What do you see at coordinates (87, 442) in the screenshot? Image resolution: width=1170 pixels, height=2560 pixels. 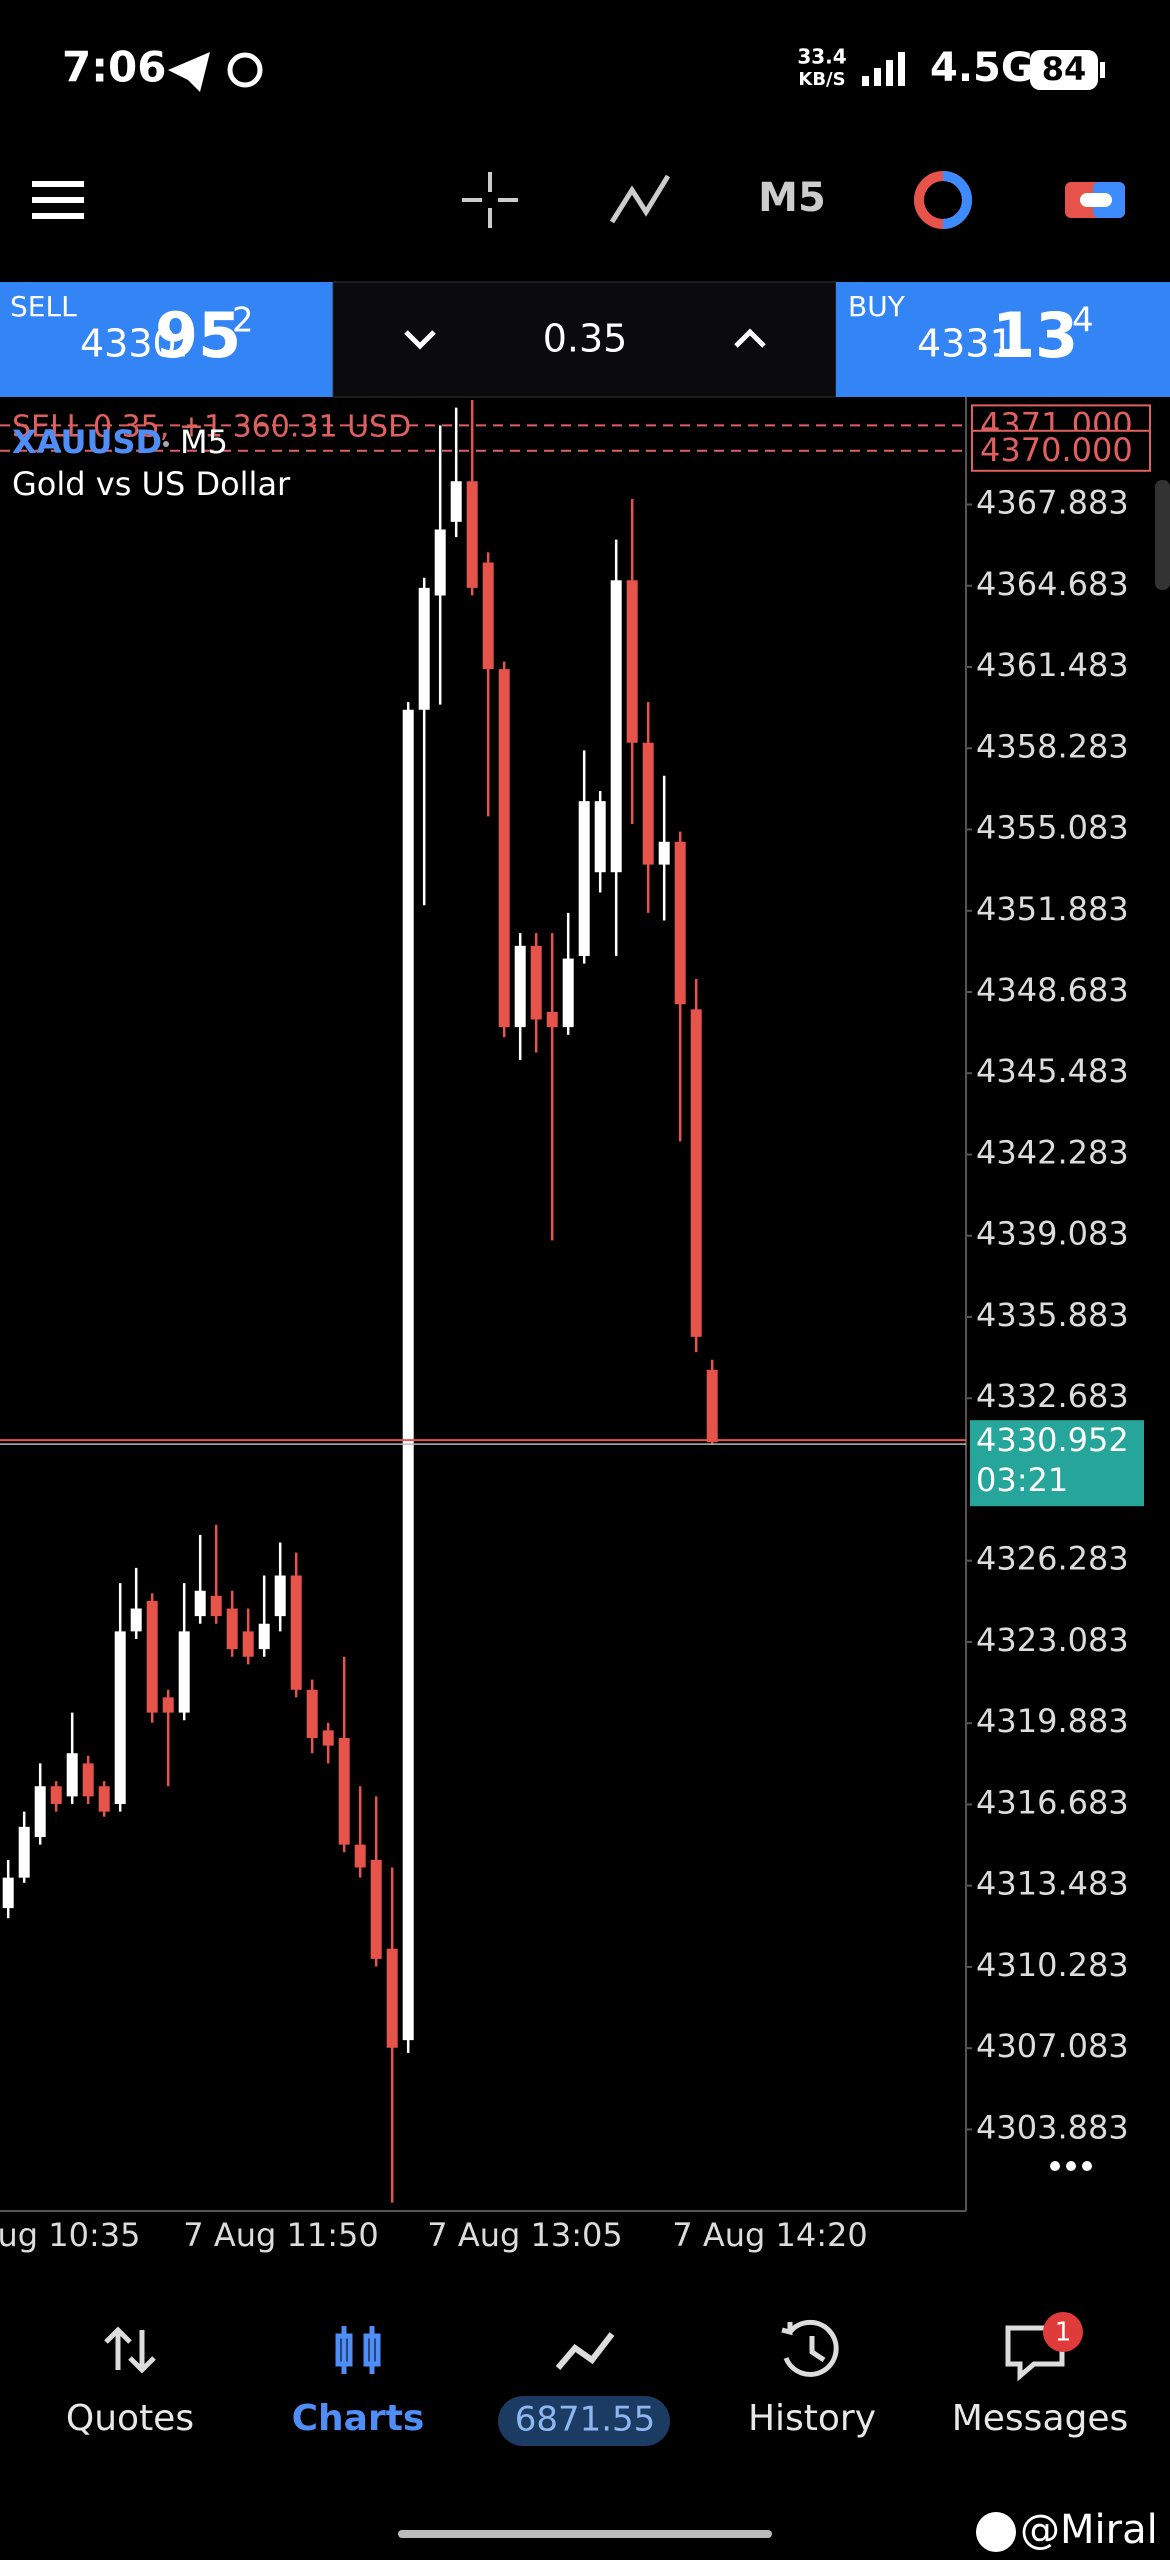 I see `symbol: XAUUSD` at bounding box center [87, 442].